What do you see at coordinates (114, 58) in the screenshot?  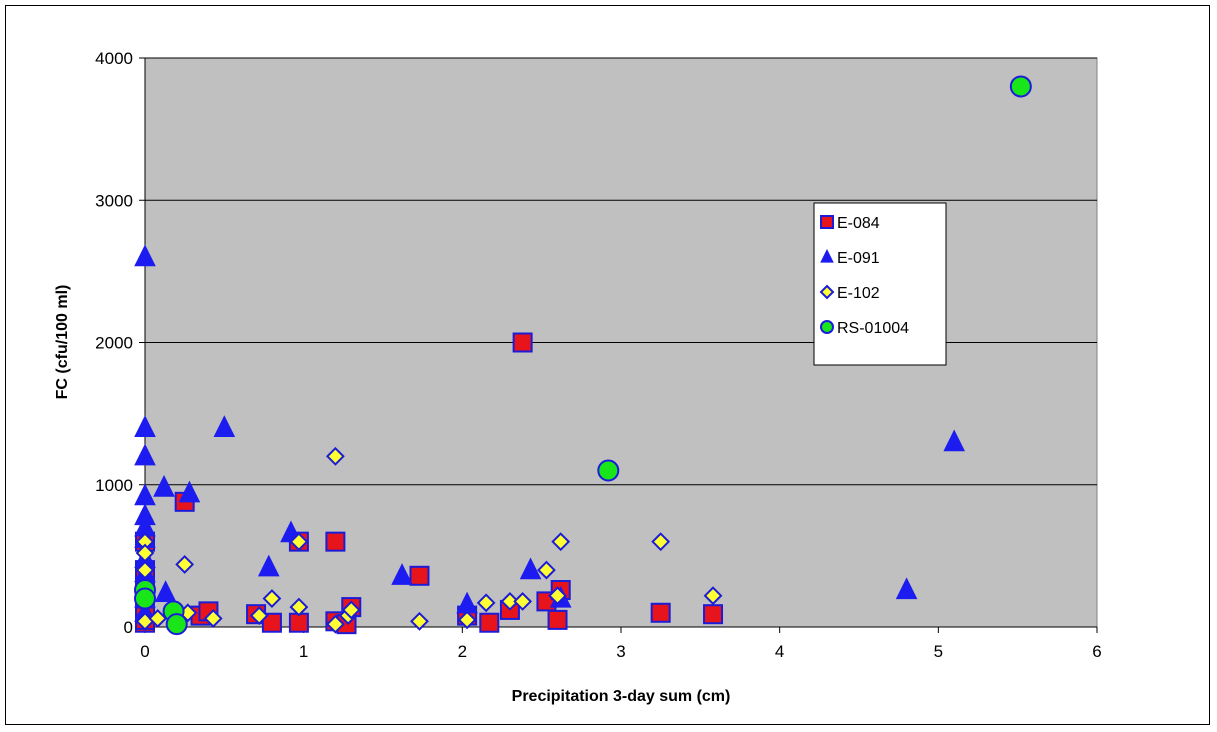 I see `y-tick-label: 4000` at bounding box center [114, 58].